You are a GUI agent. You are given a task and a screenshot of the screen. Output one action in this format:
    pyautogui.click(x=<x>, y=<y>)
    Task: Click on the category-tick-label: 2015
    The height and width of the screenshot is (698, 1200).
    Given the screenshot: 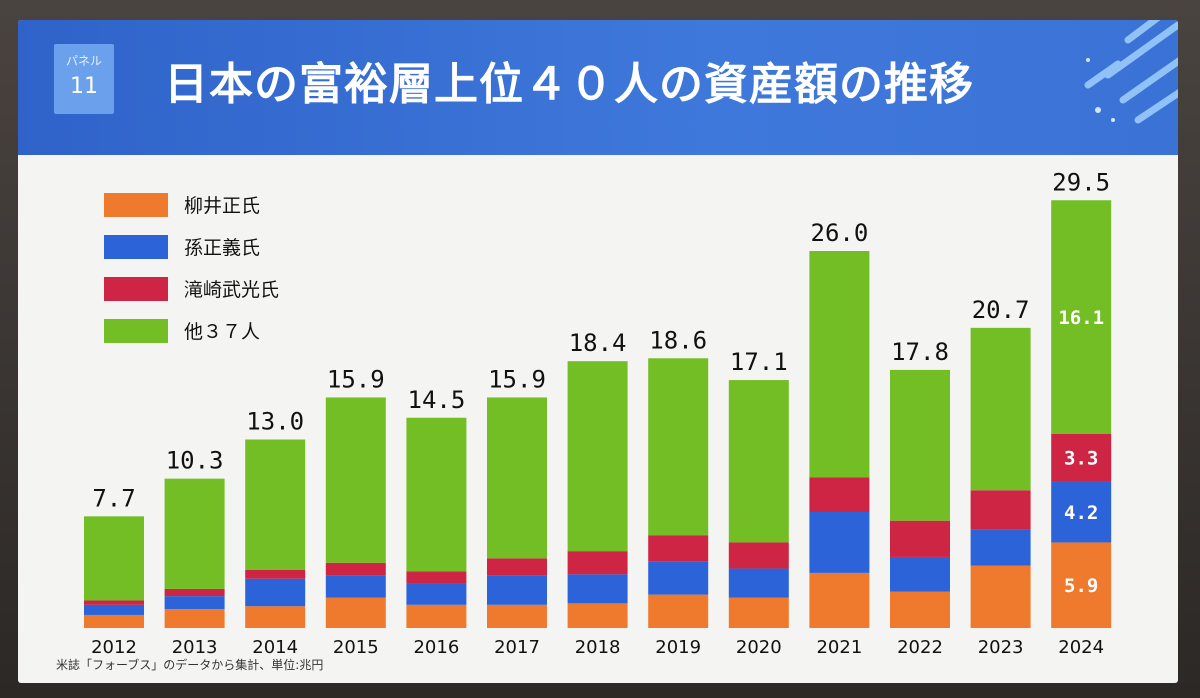 What is the action you would take?
    pyautogui.click(x=356, y=646)
    